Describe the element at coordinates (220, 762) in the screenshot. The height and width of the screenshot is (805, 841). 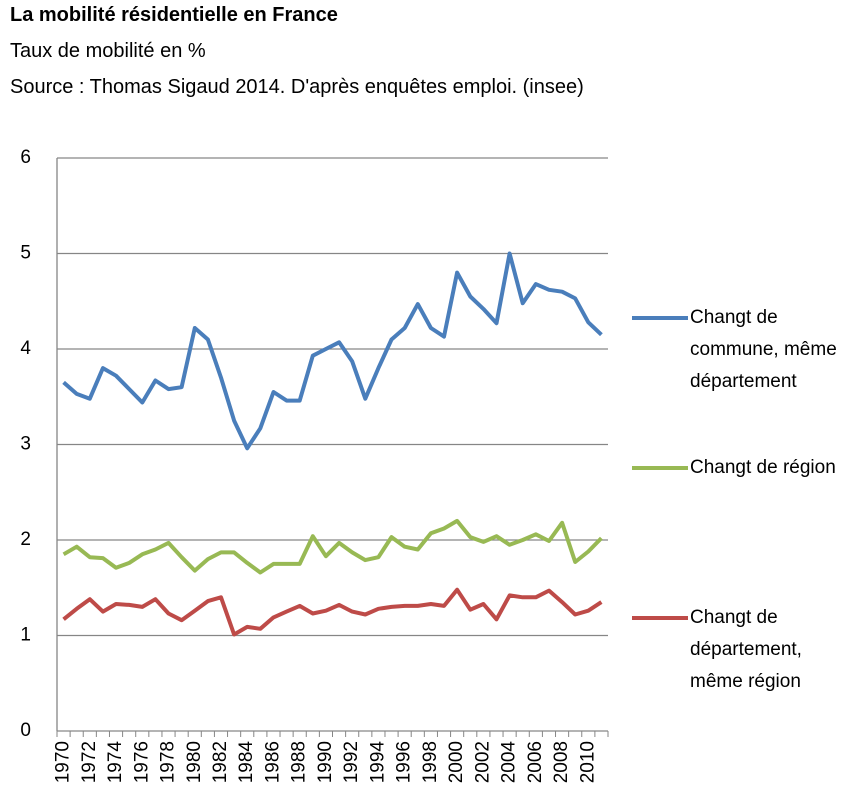
I see `x-tick-label: 1982` at that location.